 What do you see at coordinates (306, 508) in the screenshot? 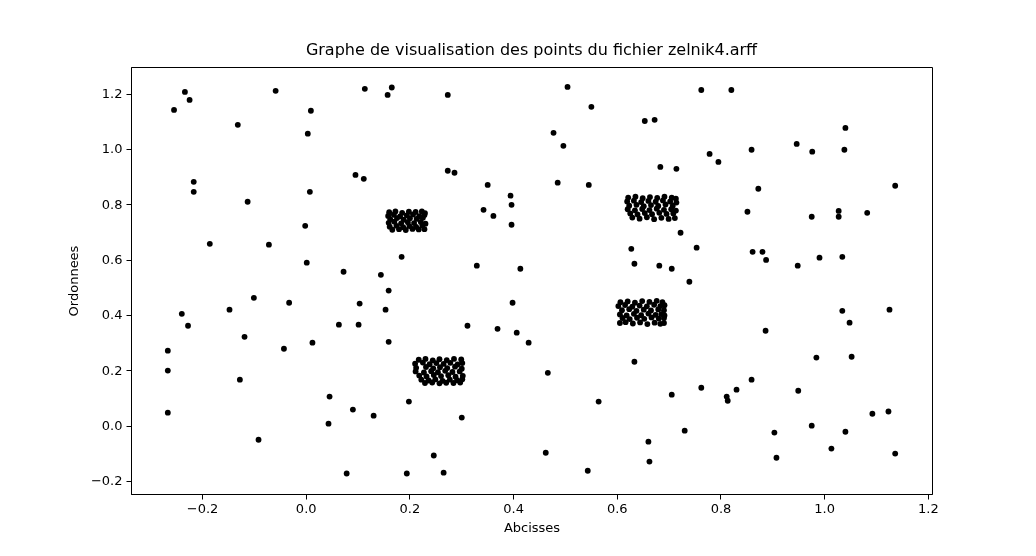
I see `x-tick-label: 0.0` at bounding box center [306, 508].